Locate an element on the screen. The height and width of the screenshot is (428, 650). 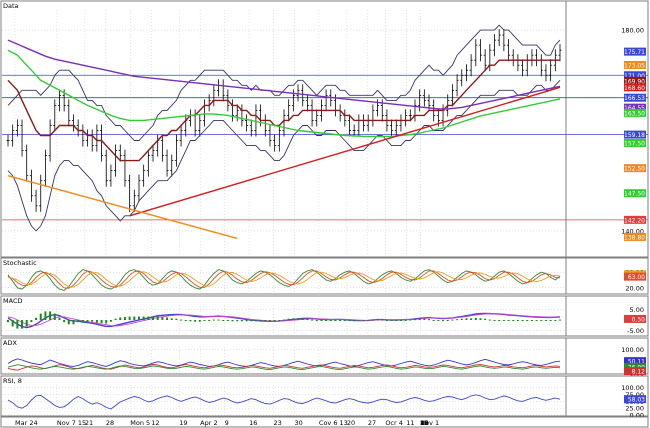
stochastic-panel-label: Stochastic is located at coordinates (20, 263).